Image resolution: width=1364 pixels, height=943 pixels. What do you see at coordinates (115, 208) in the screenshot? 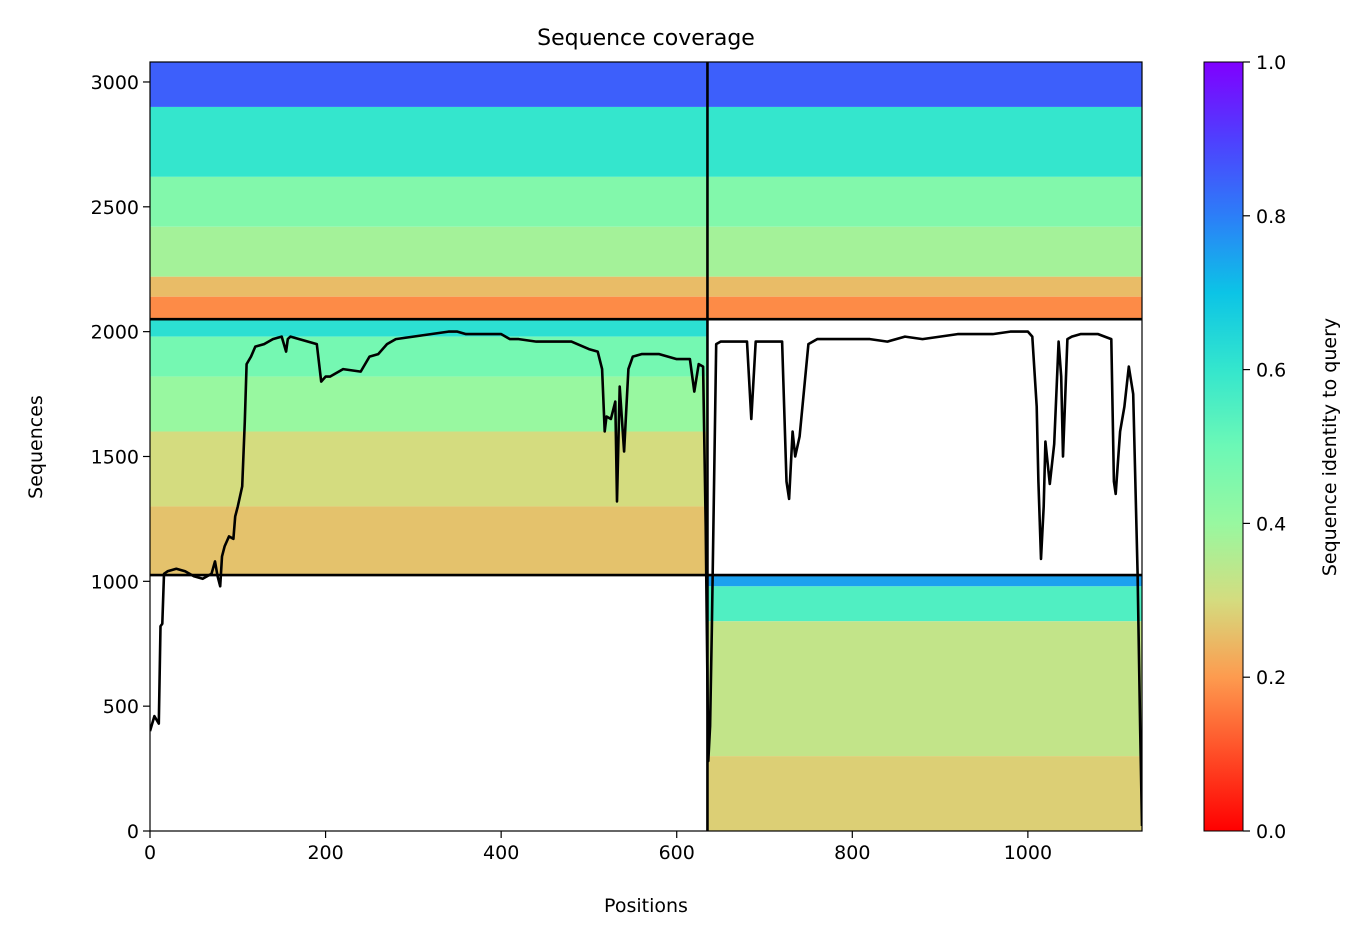
I see `y-tick-label: 2500` at bounding box center [115, 208].